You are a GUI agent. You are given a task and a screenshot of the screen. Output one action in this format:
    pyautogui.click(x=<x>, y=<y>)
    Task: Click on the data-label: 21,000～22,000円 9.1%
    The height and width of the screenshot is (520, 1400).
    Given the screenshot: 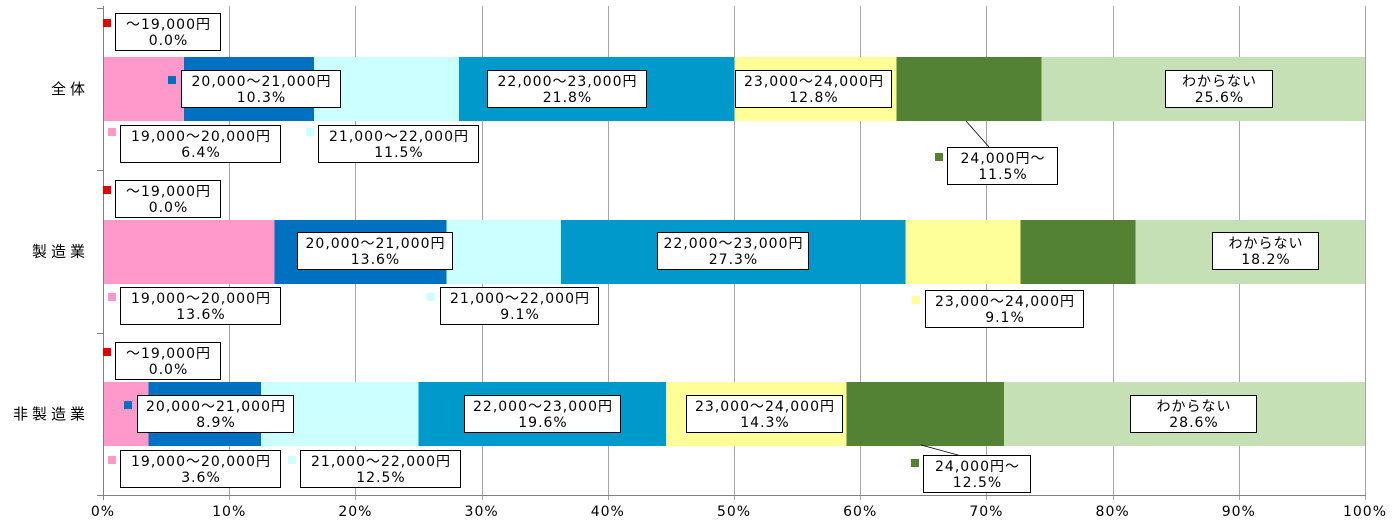 What is the action you would take?
    pyautogui.click(x=513, y=306)
    